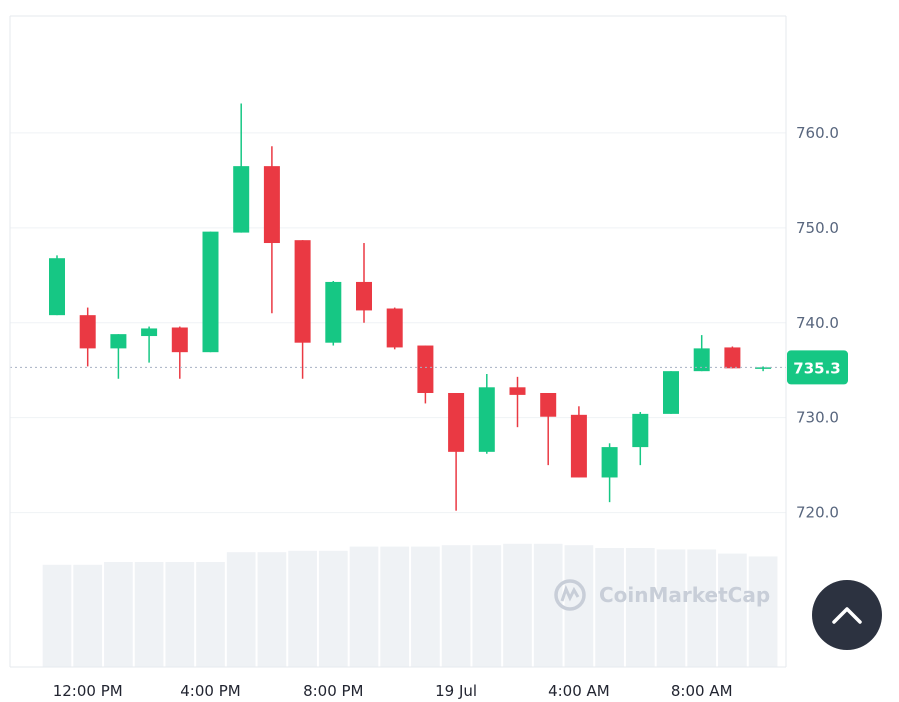 Image resolution: width=899 pixels, height=702 pixels. Describe the element at coordinates (210, 691) in the screenshot. I see `x-tick-label: 4:00 PM` at that location.